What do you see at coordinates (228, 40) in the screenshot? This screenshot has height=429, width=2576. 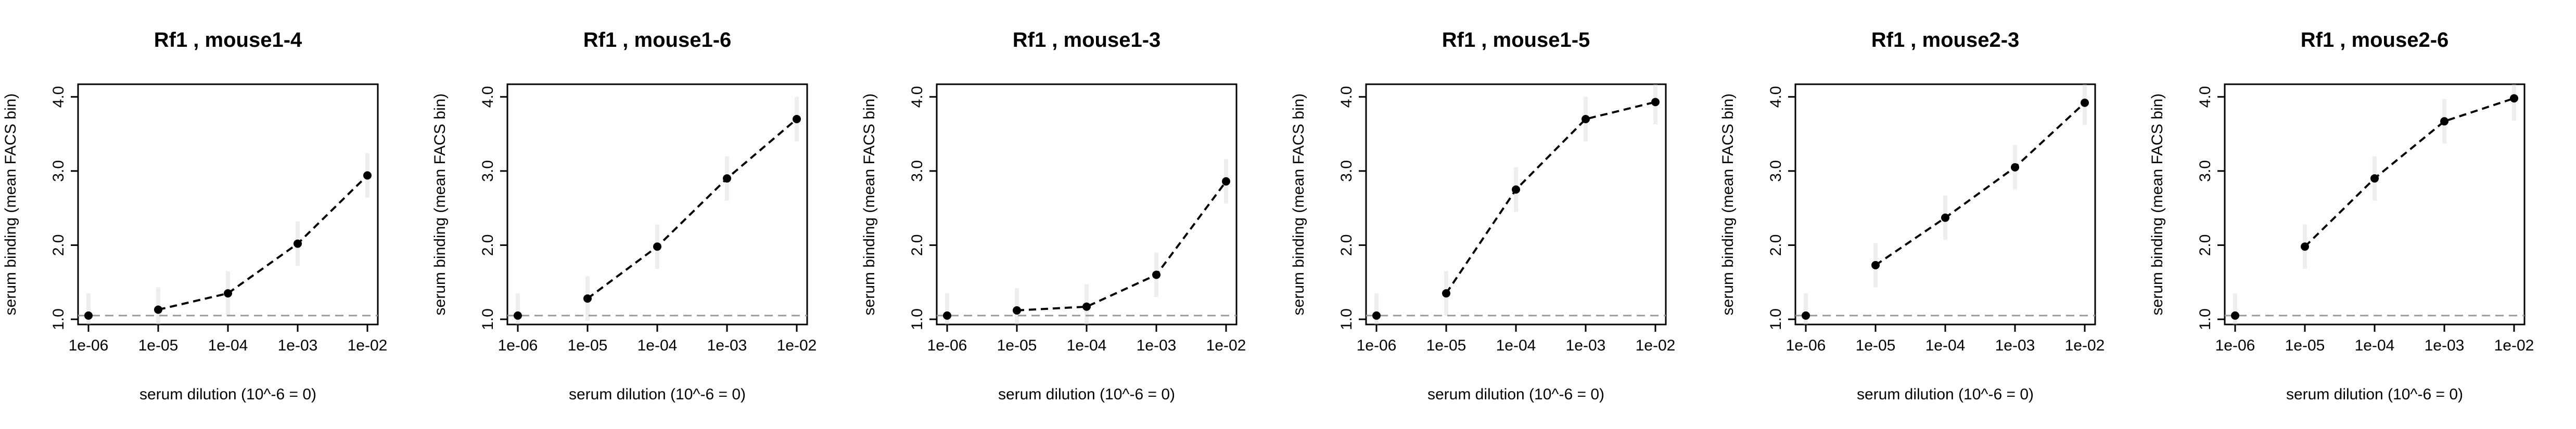 I see `panel-title: Rf1 , mouse1-4` at bounding box center [228, 40].